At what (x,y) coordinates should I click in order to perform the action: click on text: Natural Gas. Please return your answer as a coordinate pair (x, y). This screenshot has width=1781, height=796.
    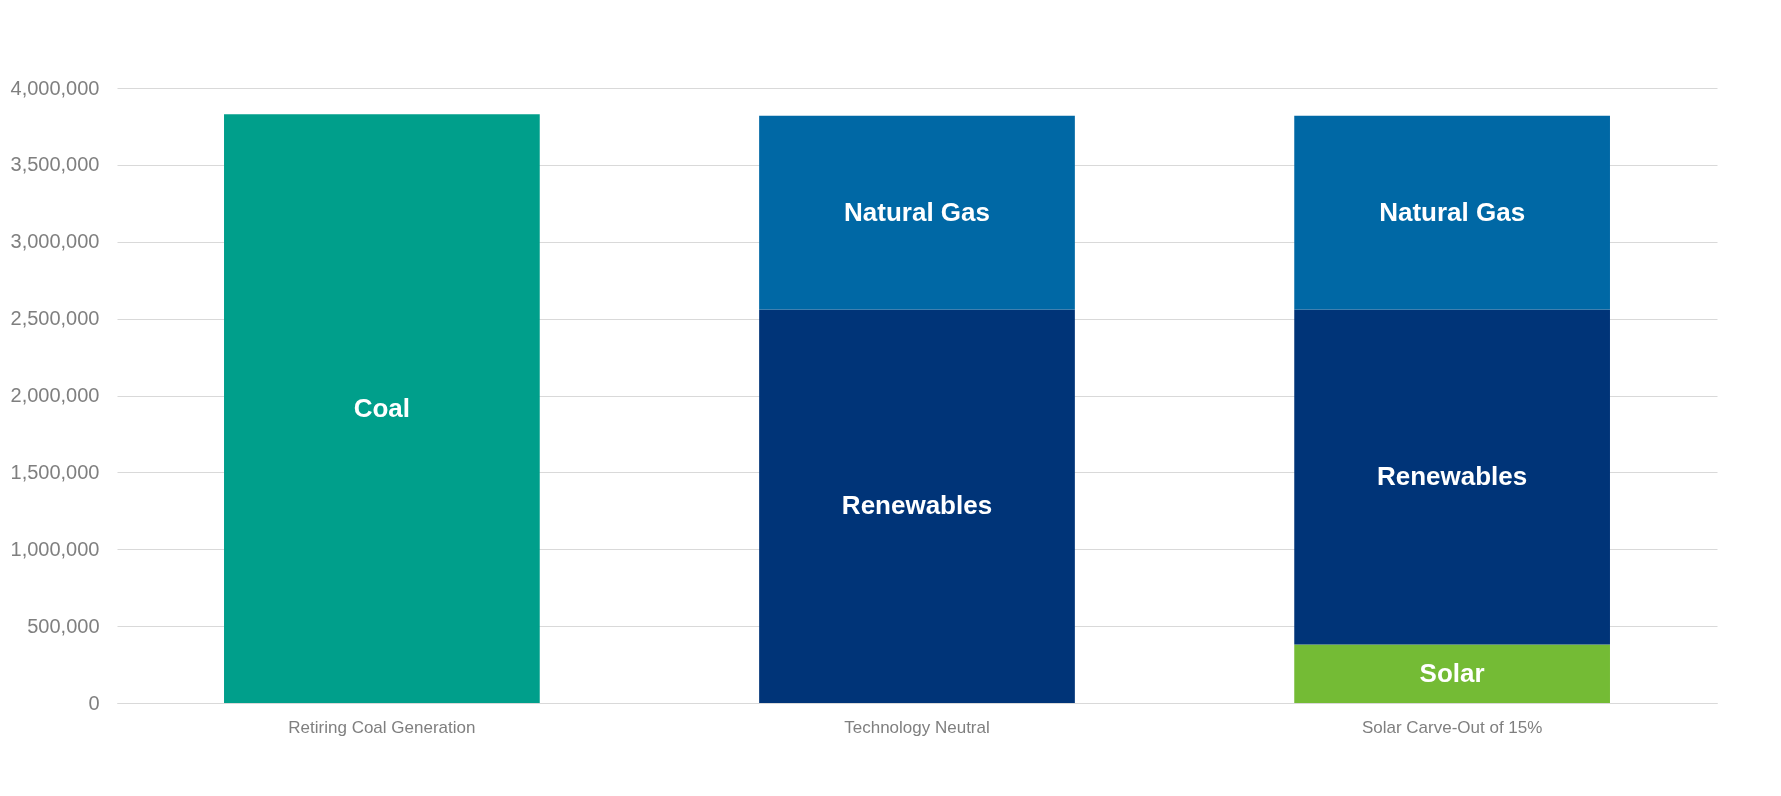
    Looking at the image, I should click on (1452, 211).